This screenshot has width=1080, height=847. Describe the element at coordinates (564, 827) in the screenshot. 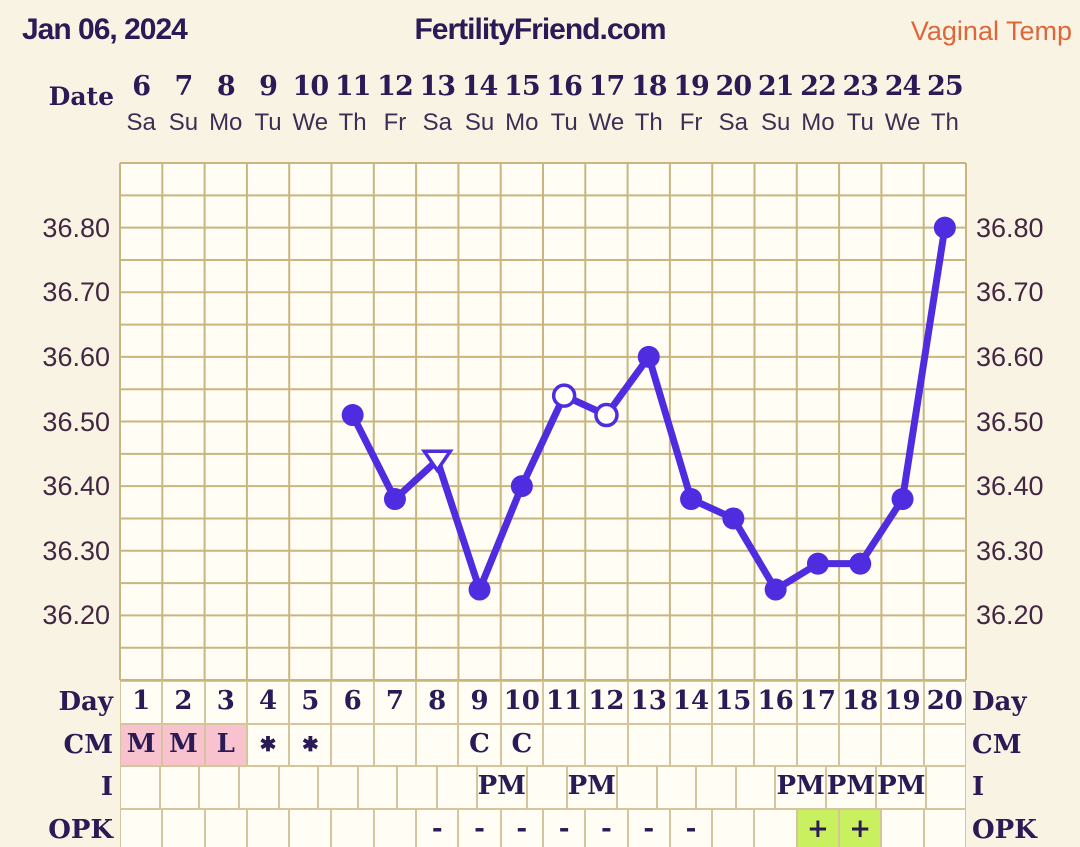

I see `opk-cell-11: -` at that location.